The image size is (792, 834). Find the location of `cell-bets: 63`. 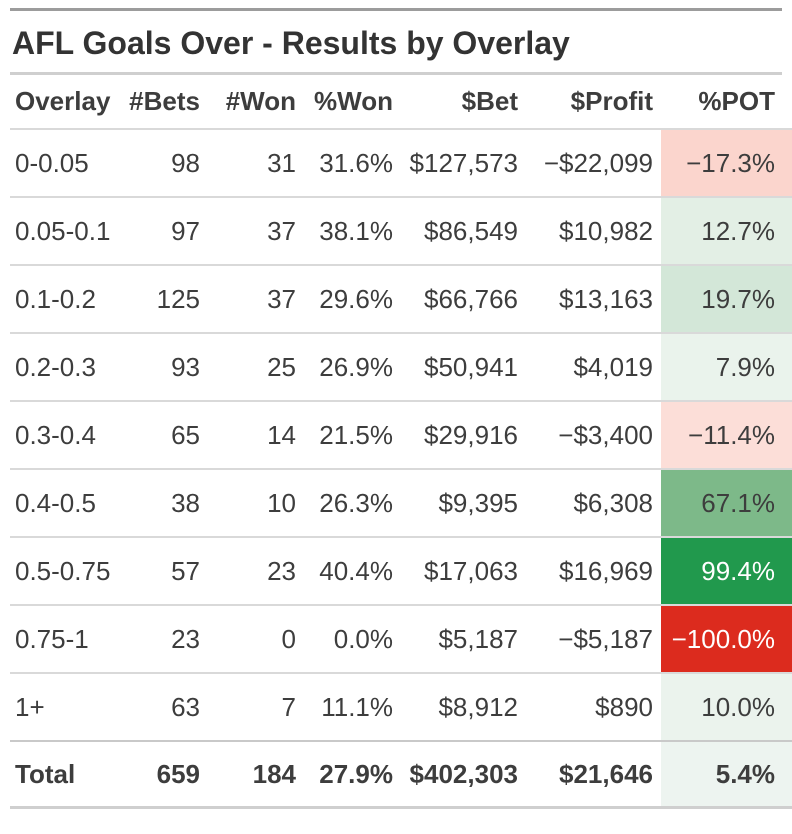

cell-bets: 63 is located at coordinates (168, 706).